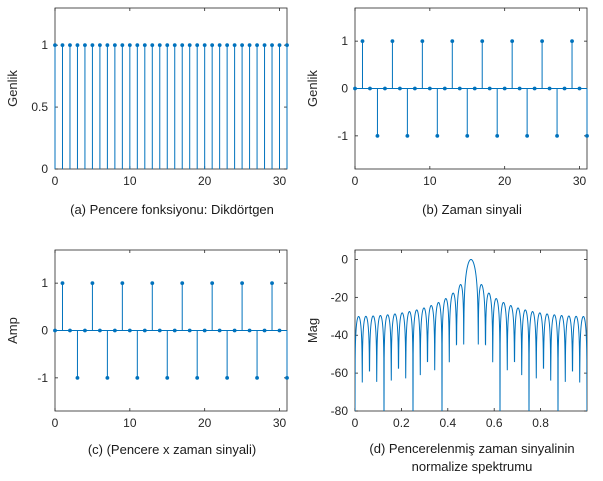  I want to click on caption-c: (c) (Pencere x zaman sinyali), so click(172, 449).